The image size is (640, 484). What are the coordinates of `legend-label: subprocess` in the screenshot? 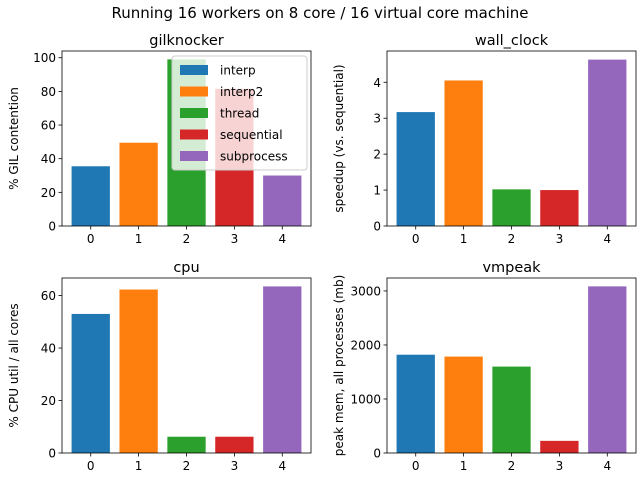 It's located at (254, 157).